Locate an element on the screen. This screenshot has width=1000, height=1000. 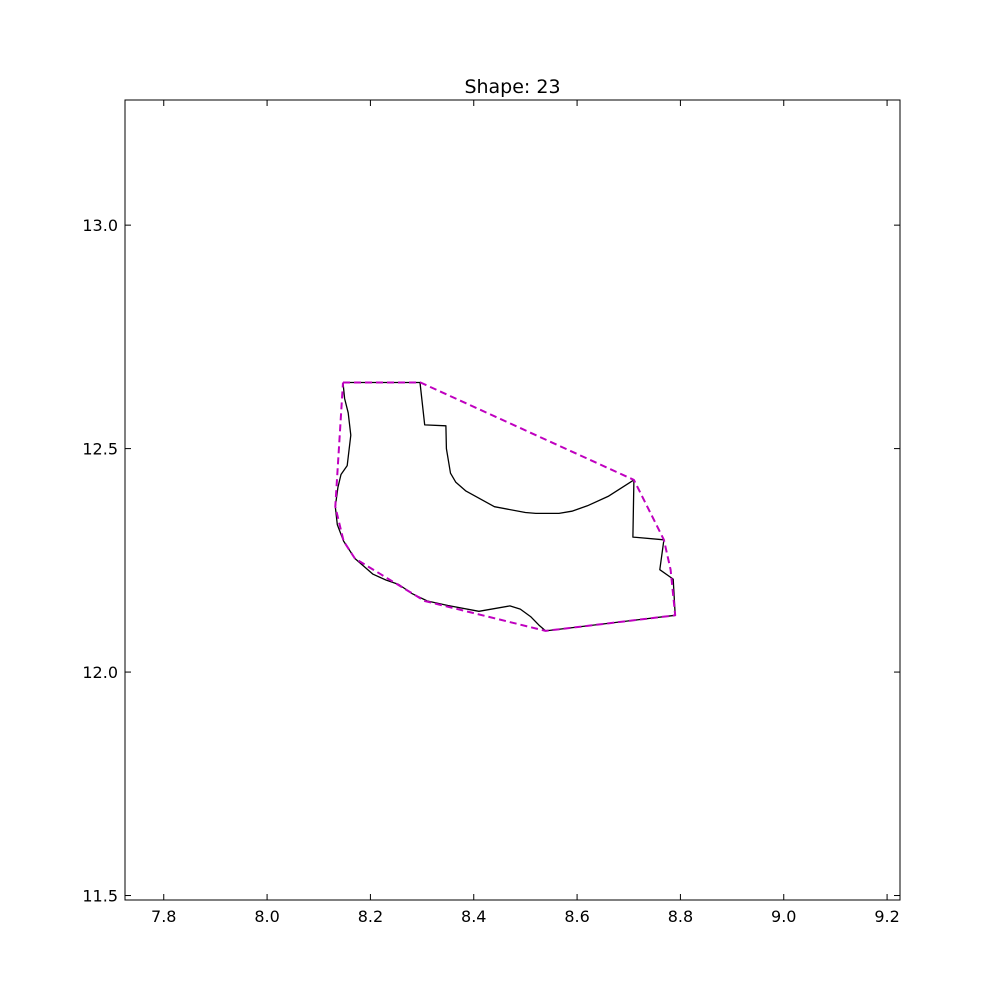
y-tick-label: 12.0 is located at coordinates (100, 672).